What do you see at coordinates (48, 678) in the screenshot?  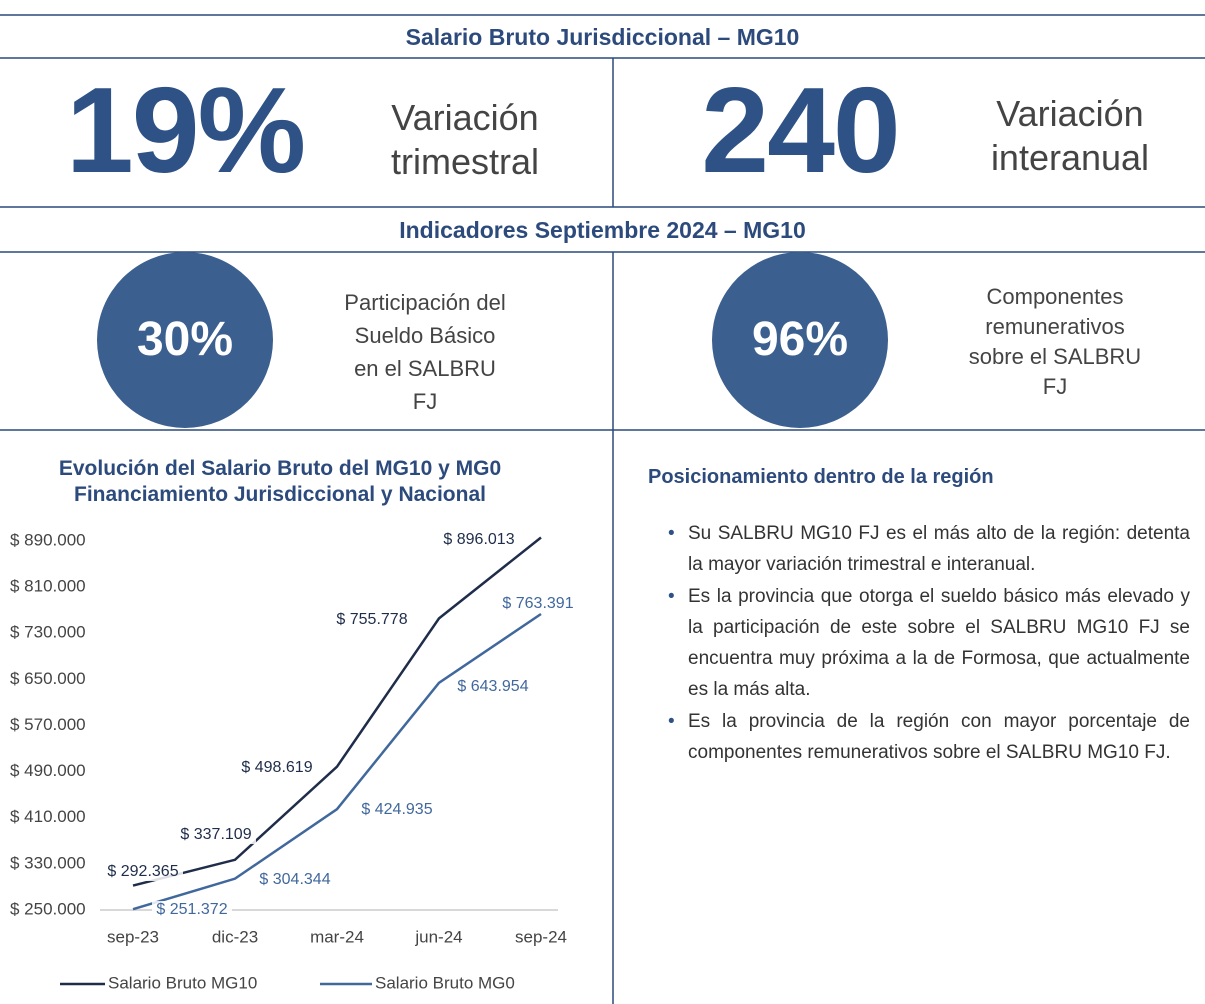 I see `y-tick-label: $ 650.000` at bounding box center [48, 678].